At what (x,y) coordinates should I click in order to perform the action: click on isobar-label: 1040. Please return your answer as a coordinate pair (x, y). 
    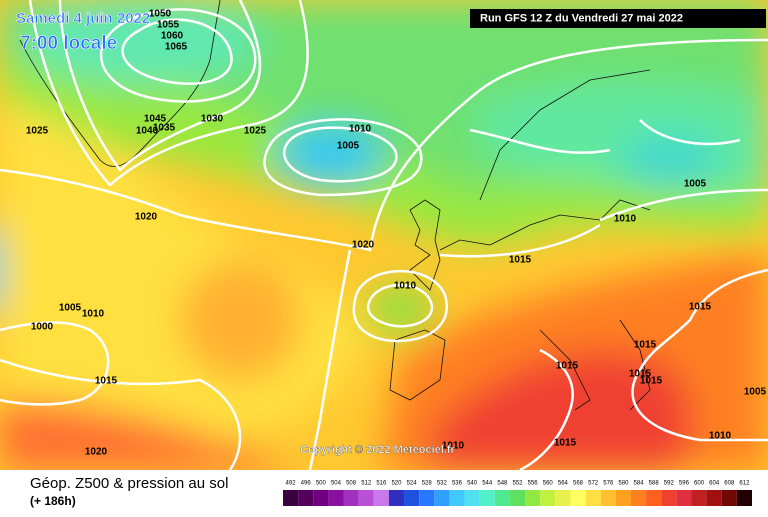
    Looking at the image, I should click on (147, 131).